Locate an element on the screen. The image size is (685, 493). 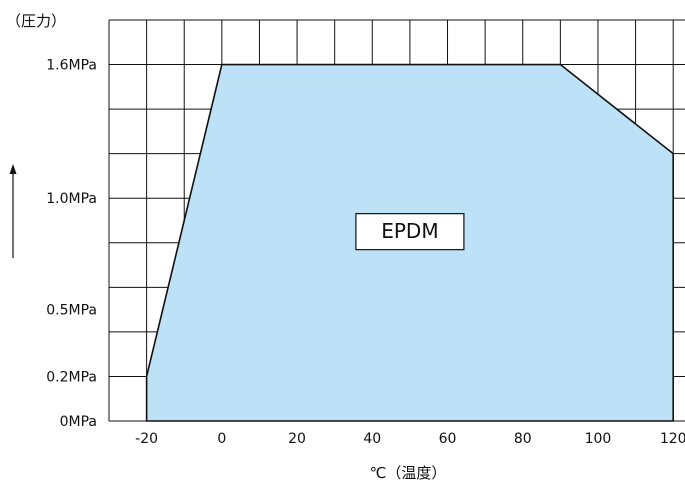
x-tick-label: 100 is located at coordinates (598, 439).